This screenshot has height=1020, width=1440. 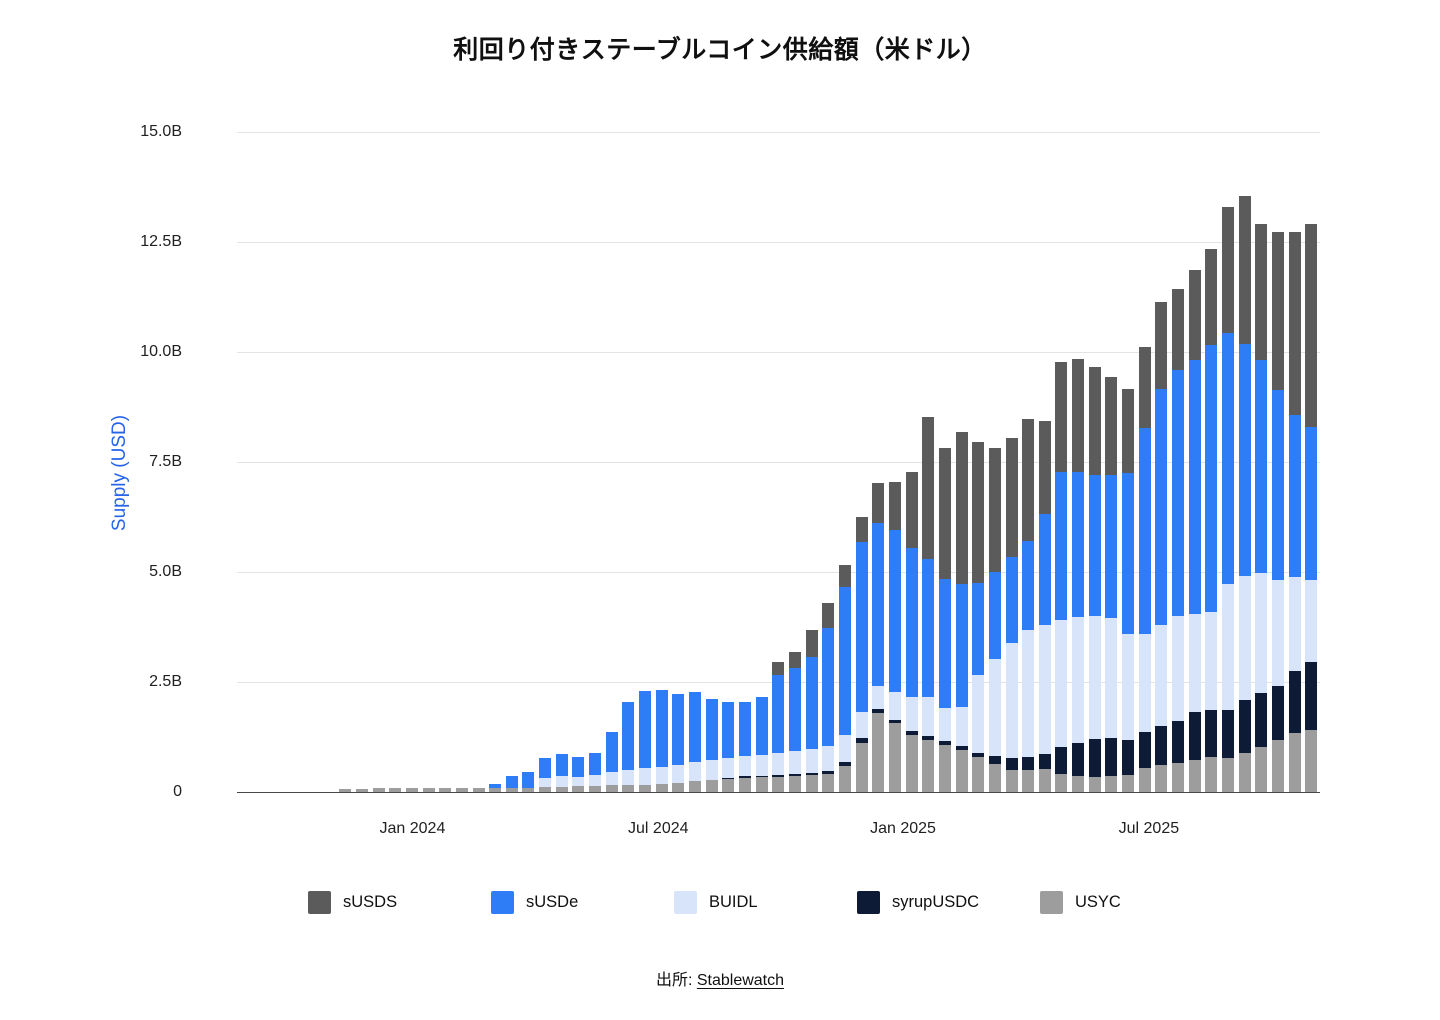 I want to click on legend-item-susds: sUSDS, so click(x=352, y=902).